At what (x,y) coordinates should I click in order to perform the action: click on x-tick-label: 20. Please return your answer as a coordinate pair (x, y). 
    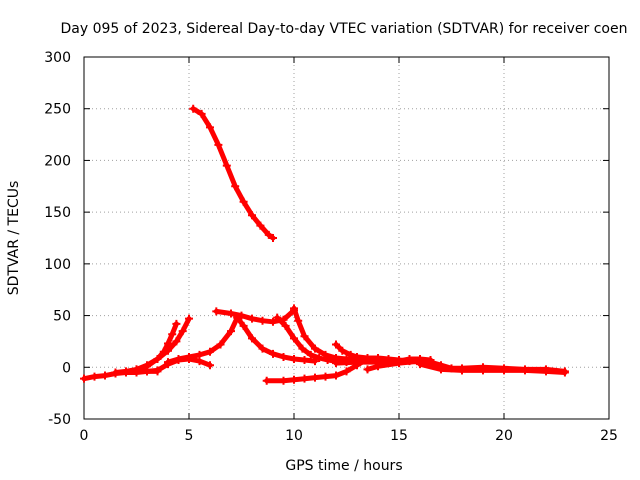
    Looking at the image, I should click on (504, 436).